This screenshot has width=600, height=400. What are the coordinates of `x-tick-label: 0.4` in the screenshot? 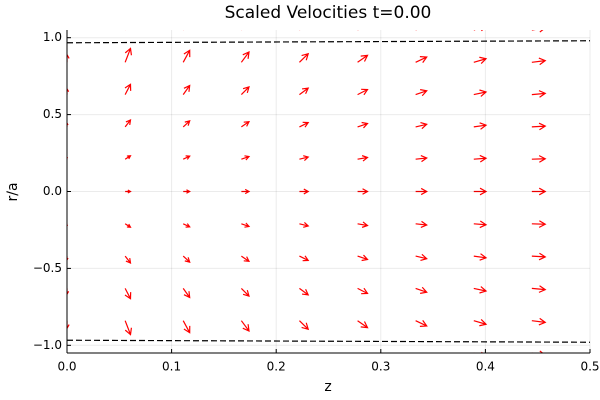 It's located at (485, 367).